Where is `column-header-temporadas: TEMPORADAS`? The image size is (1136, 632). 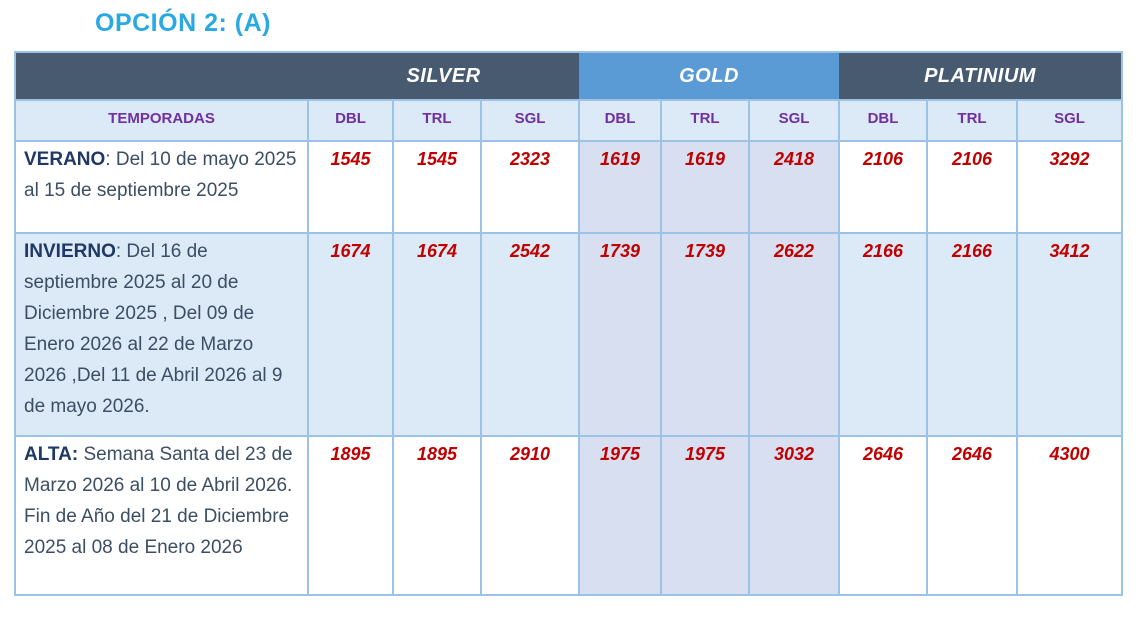
column-header-temporadas: TEMPORADAS is located at coordinates (161, 120).